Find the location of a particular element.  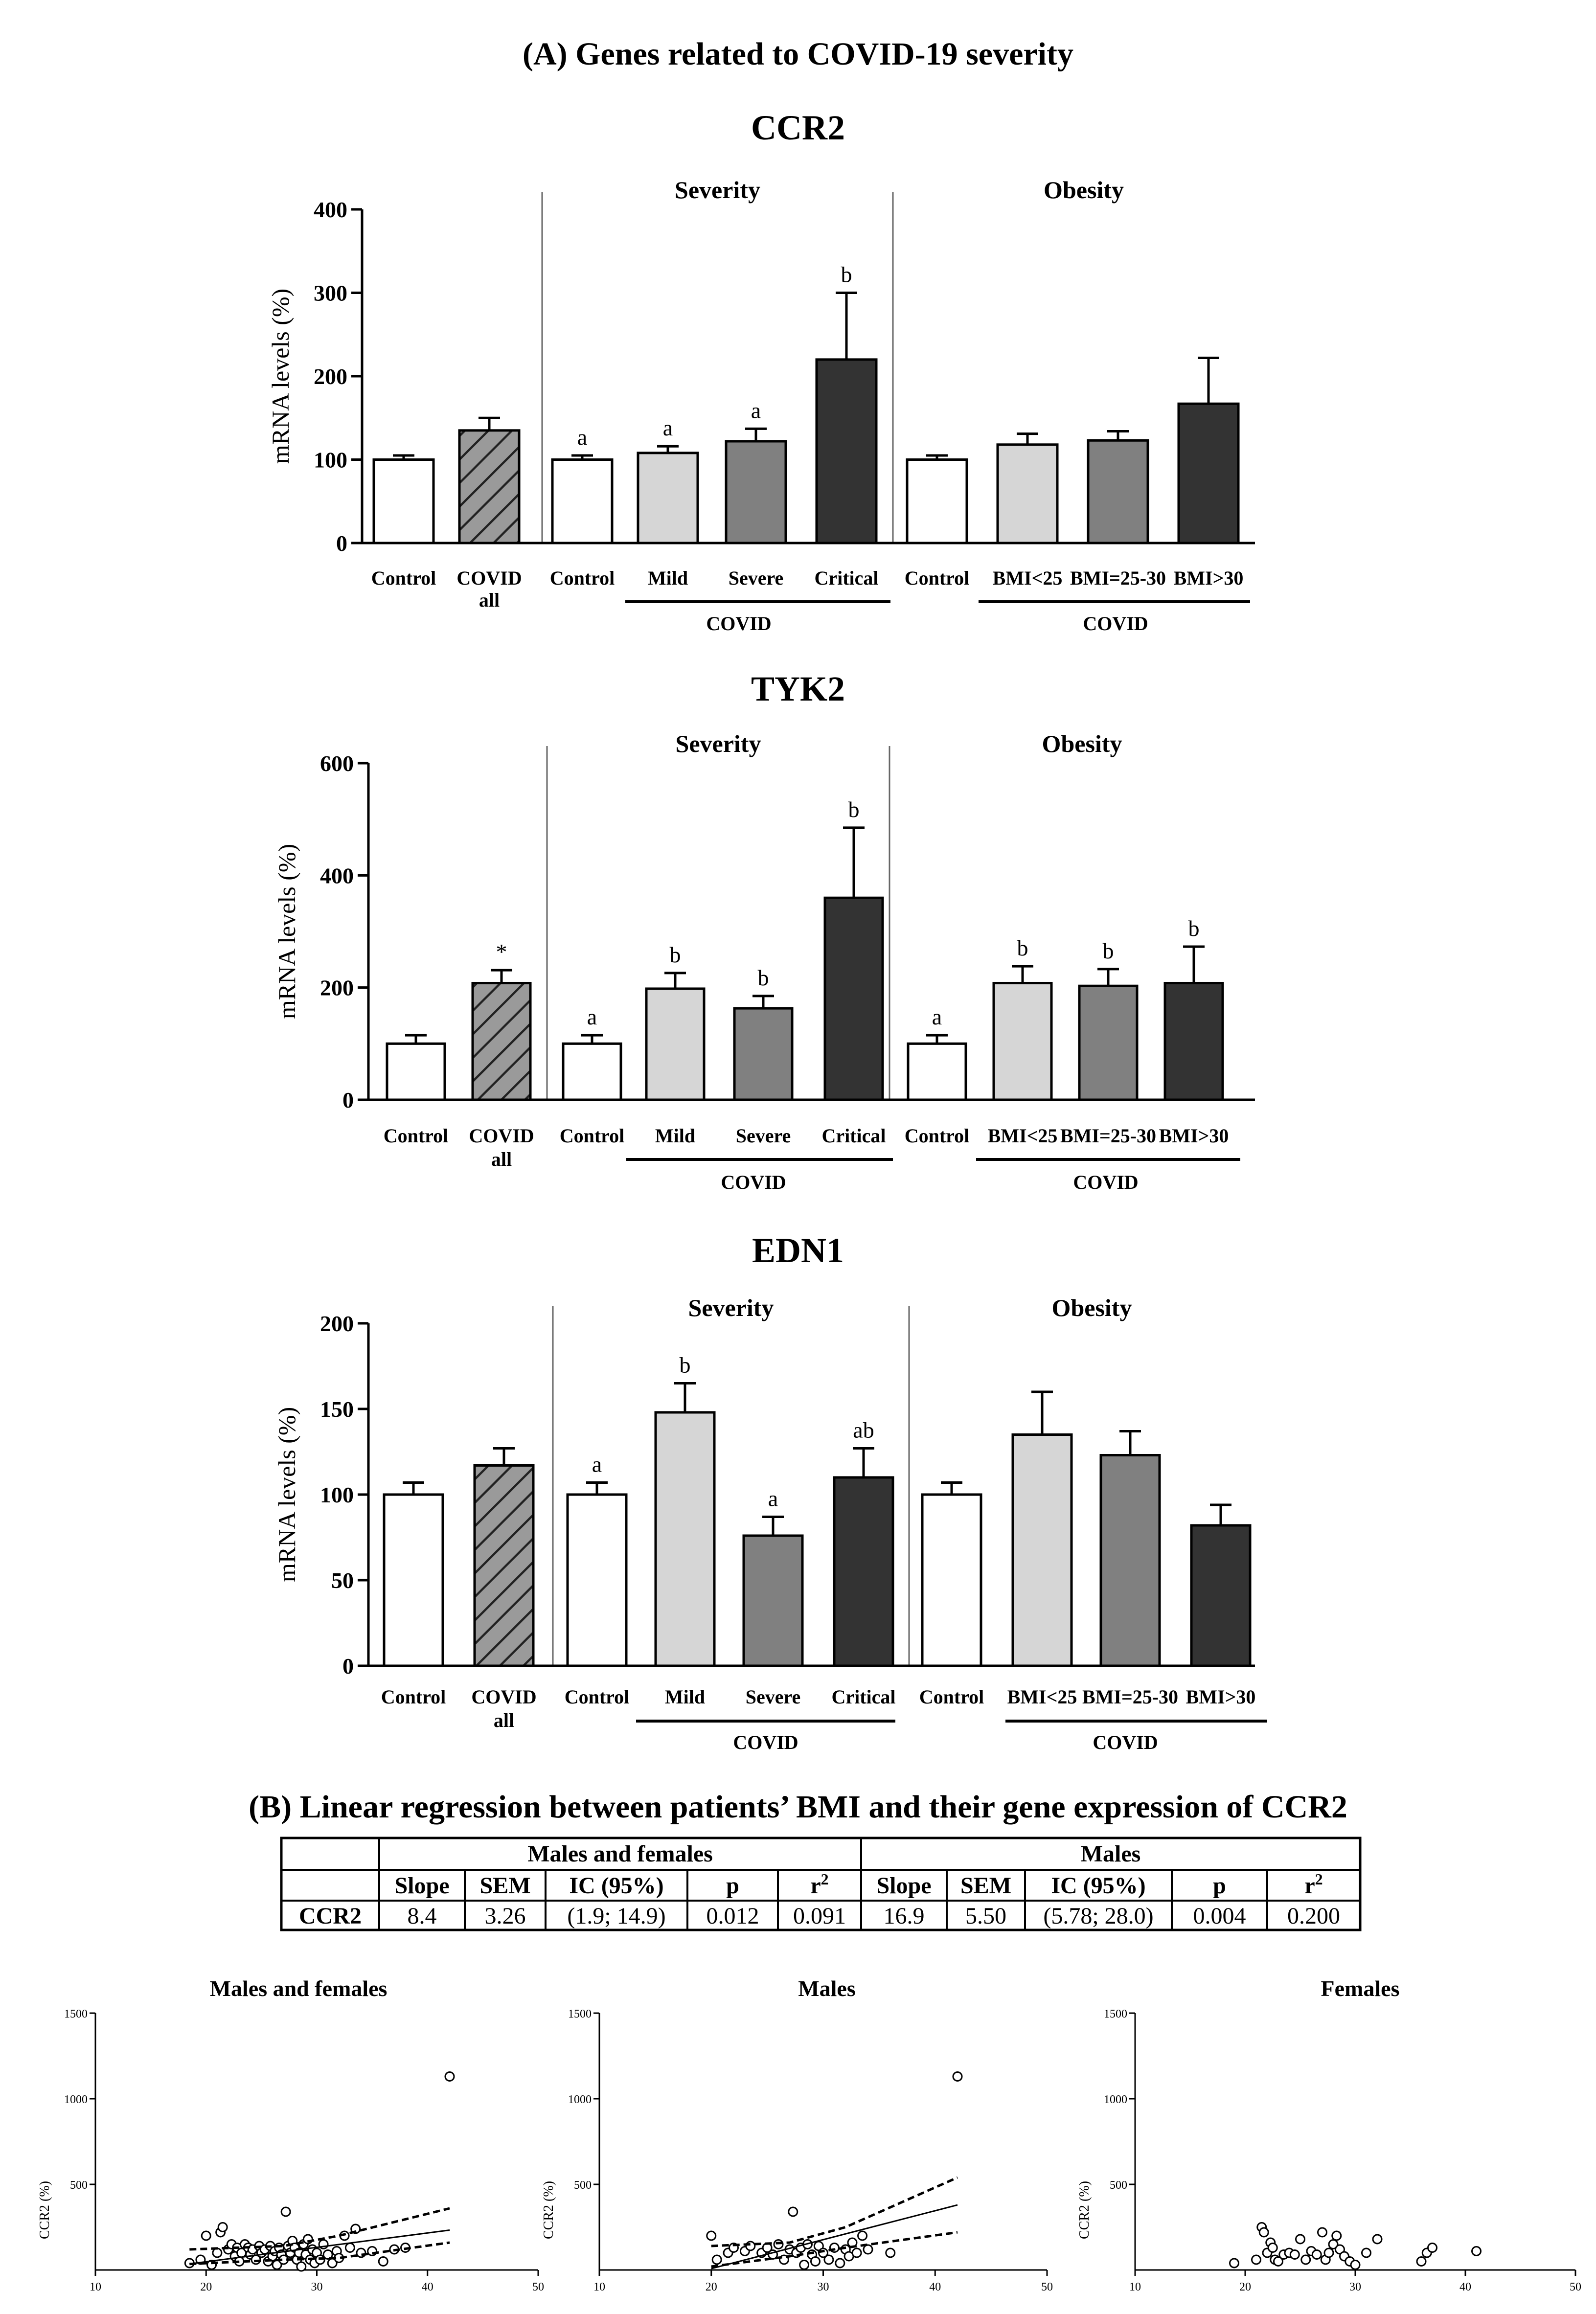

significance-letter: a is located at coordinates (937, 1016).